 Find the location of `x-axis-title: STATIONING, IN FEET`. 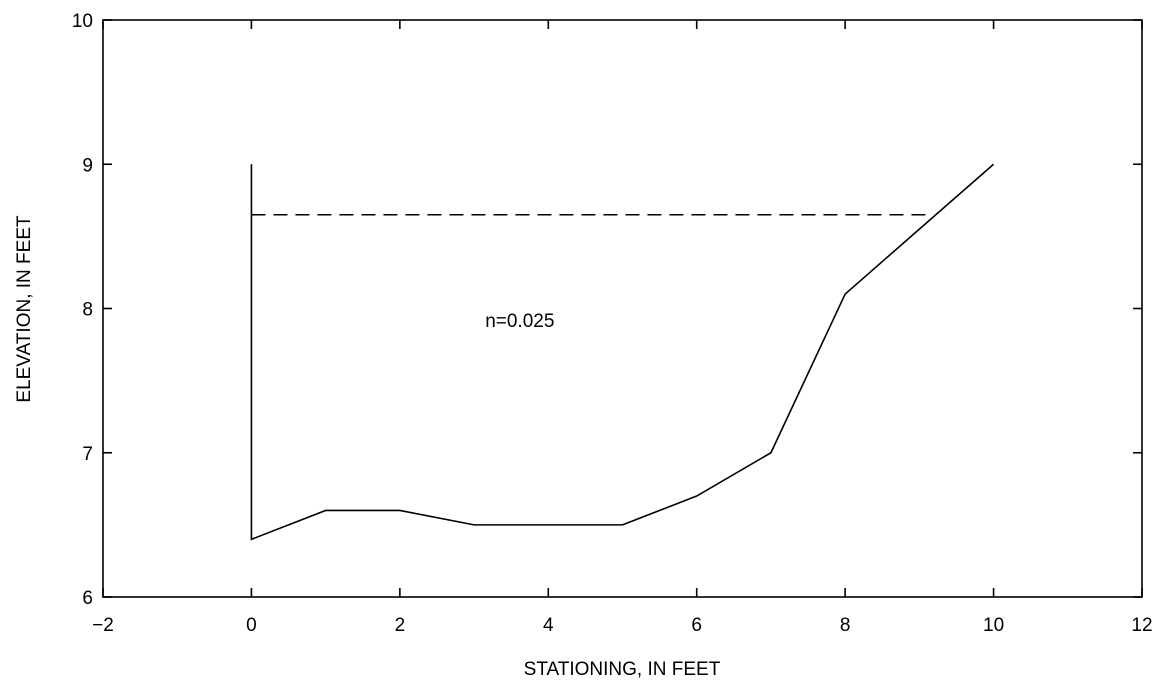

x-axis-title: STATIONING, IN FEET is located at coordinates (622, 669).